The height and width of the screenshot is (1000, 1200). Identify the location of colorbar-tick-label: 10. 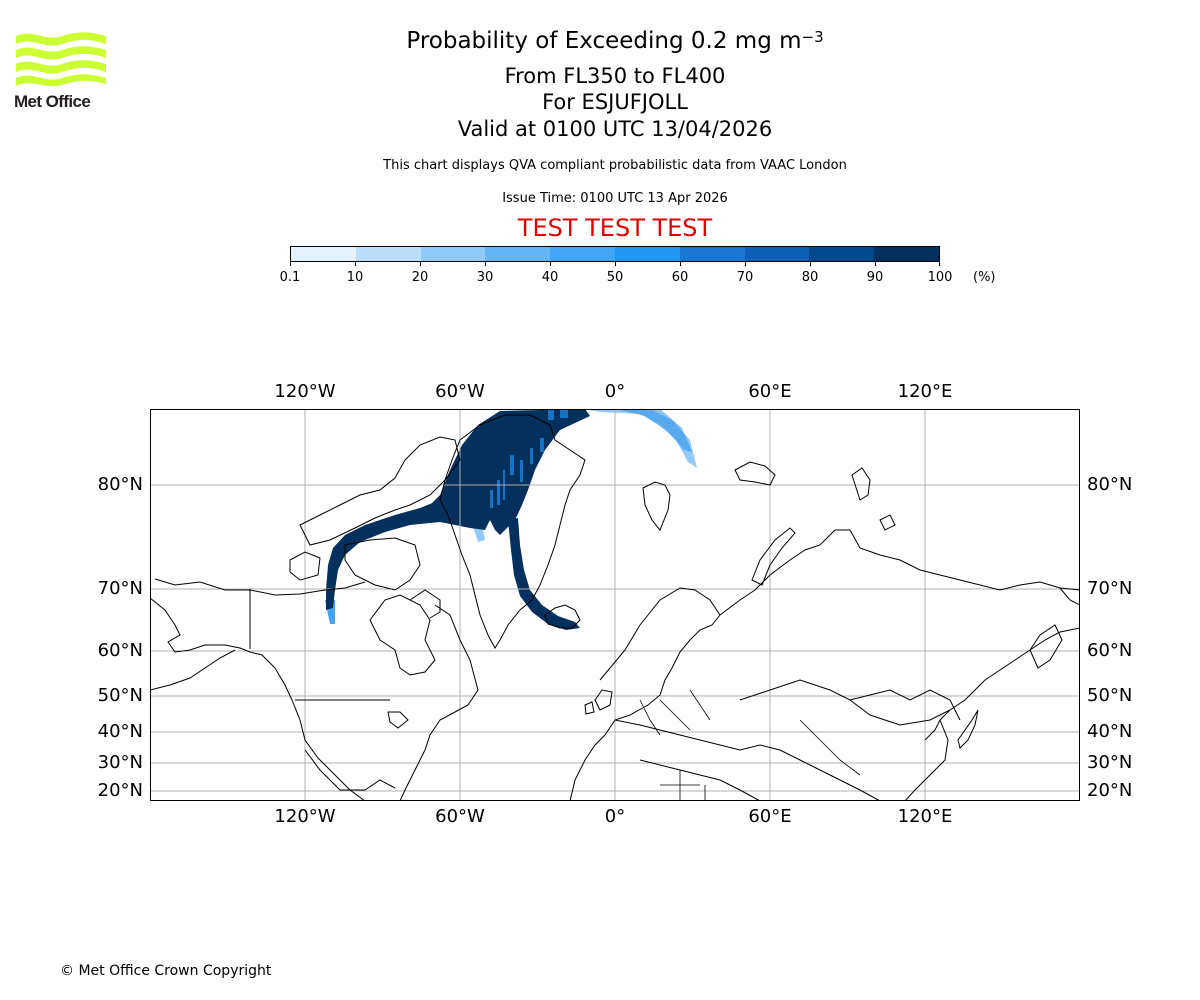
(355, 277).